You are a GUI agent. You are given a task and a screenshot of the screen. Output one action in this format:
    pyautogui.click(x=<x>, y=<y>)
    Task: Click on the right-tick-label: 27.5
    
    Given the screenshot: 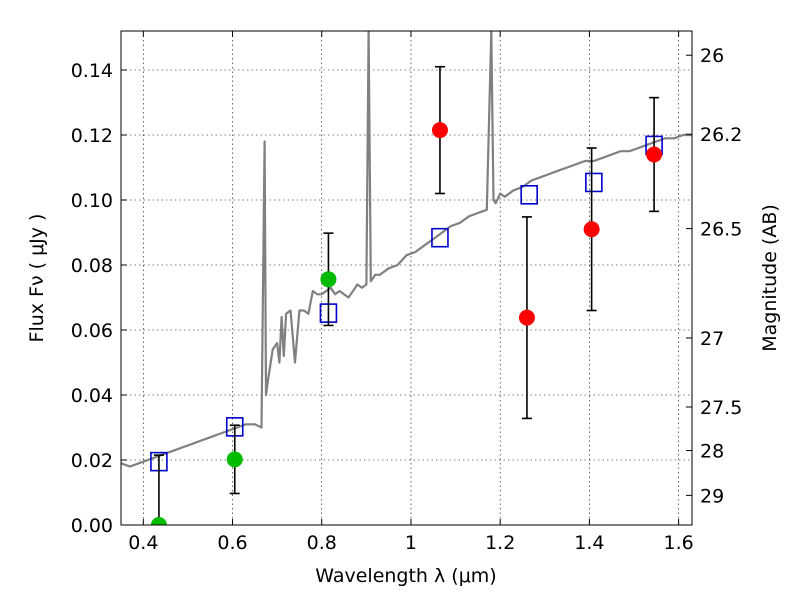 What is the action you would take?
    pyautogui.click(x=721, y=408)
    